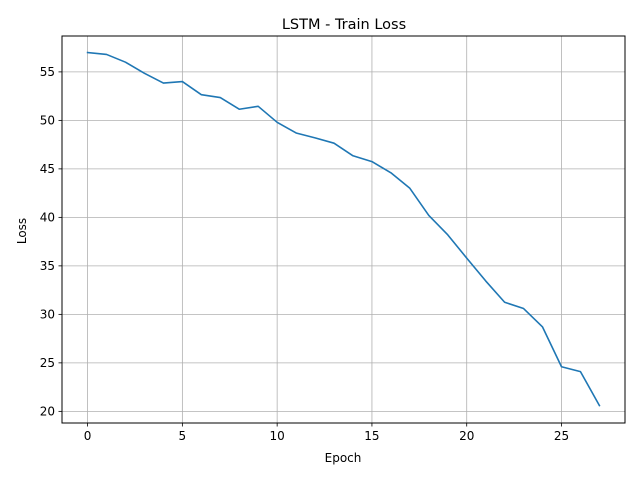 Image resolution: width=640 pixels, height=480 pixels. I want to click on x-tick-label: 0, so click(88, 436).